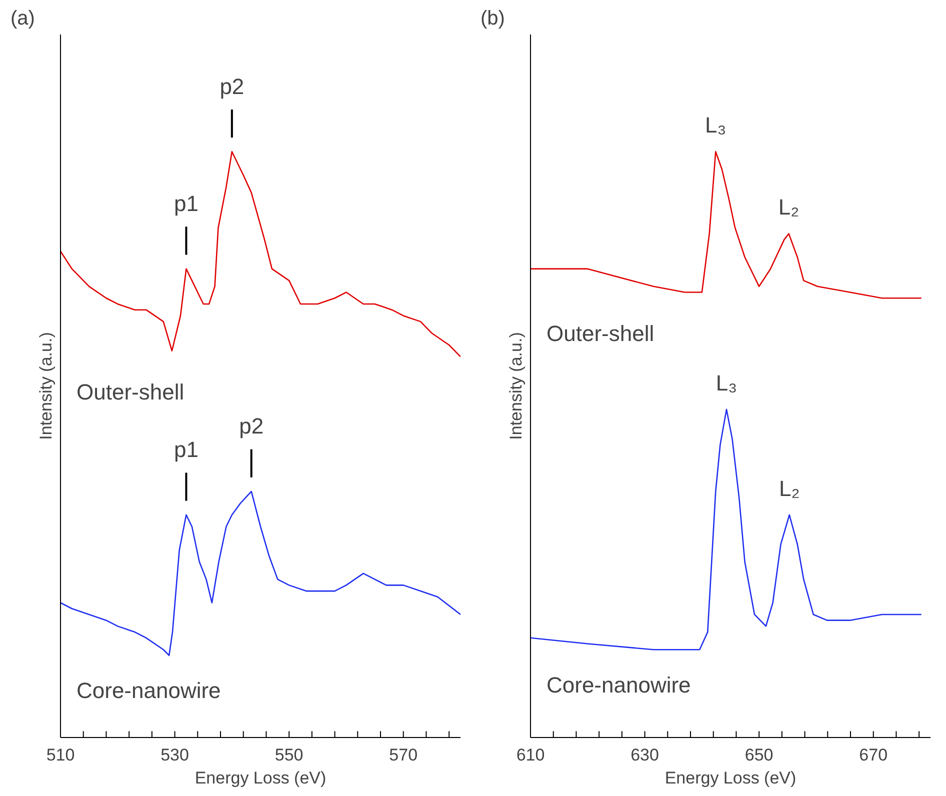  What do you see at coordinates (530, 755) in the screenshot?
I see `x-tick-label: 610` at bounding box center [530, 755].